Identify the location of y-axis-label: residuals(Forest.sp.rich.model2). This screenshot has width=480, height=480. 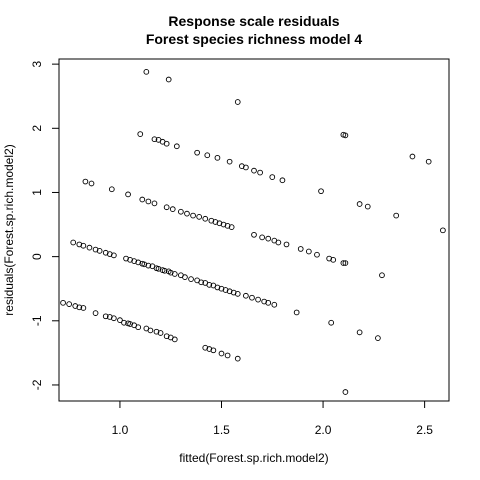
(9, 229).